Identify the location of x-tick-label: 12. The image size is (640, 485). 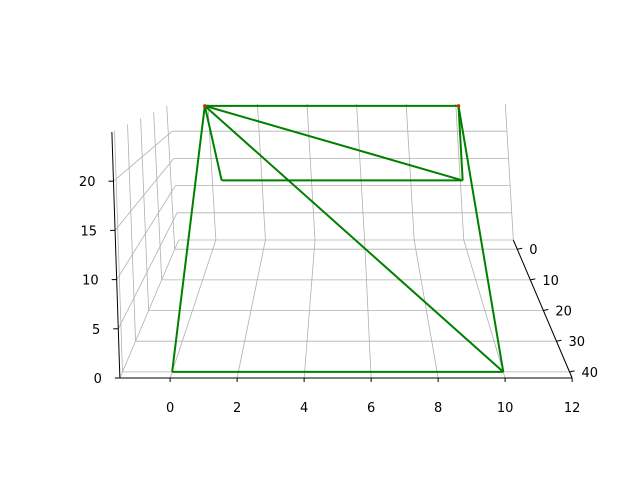
(572, 408).